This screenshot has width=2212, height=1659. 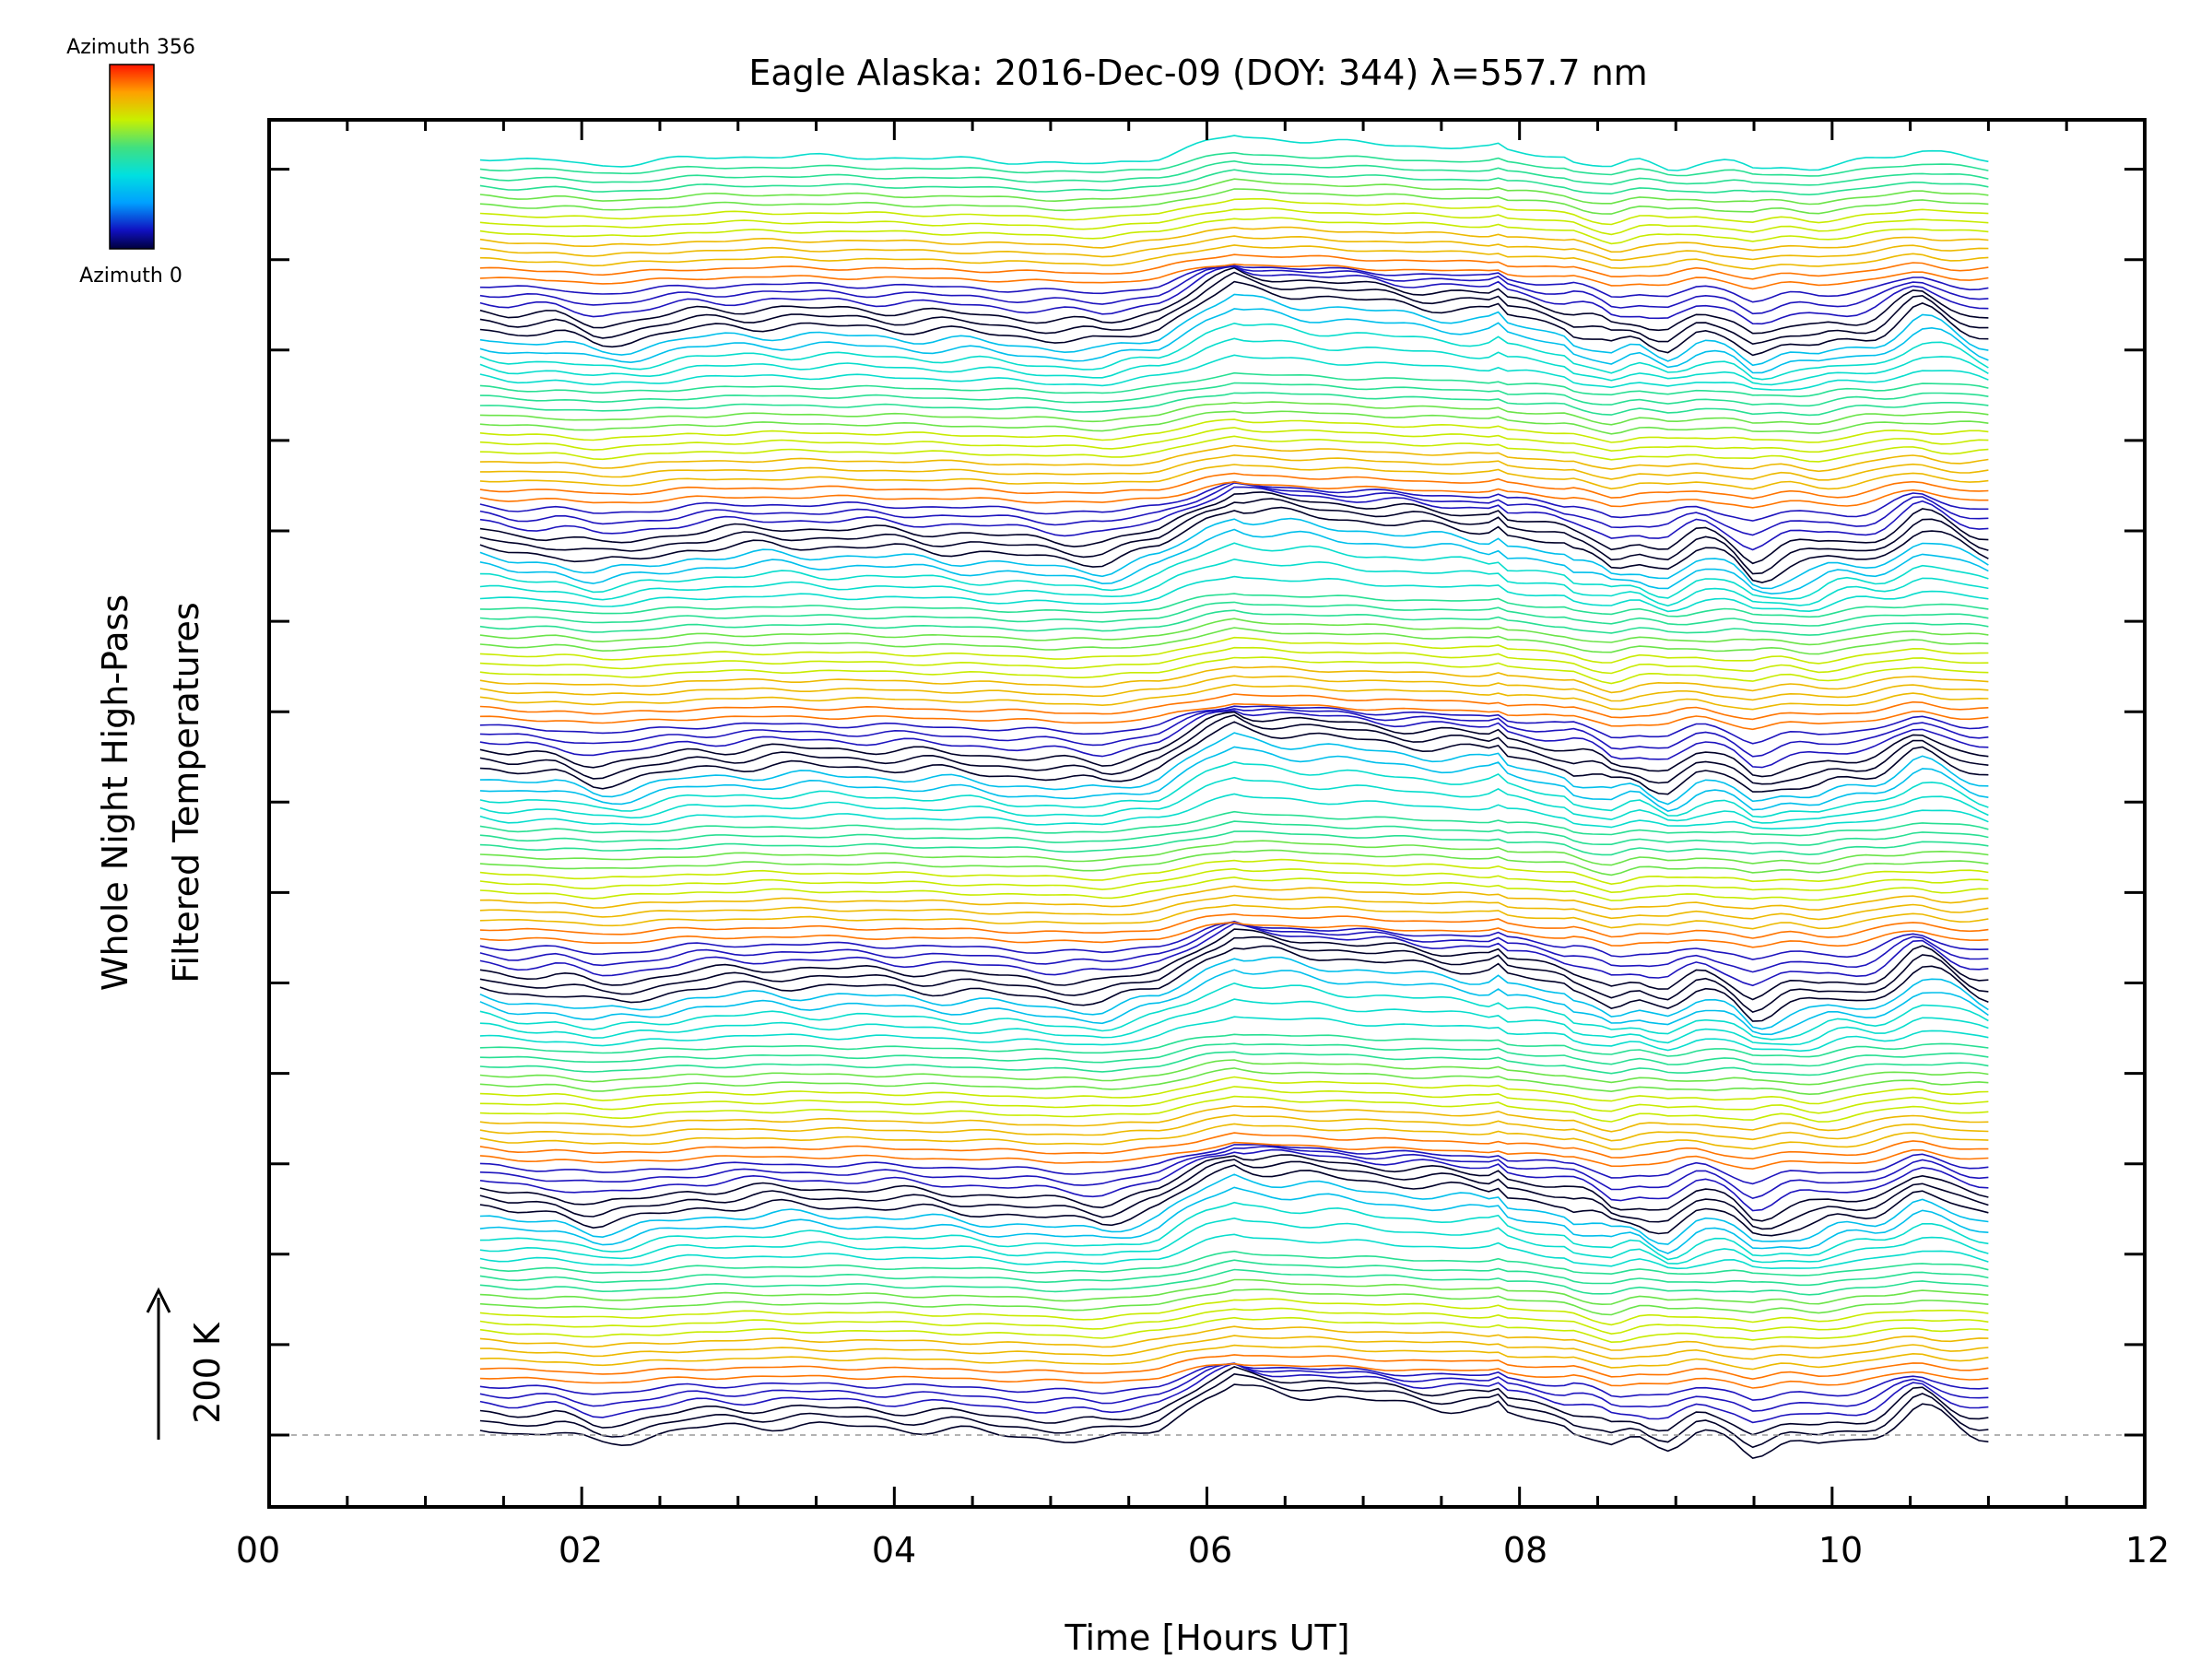 I want to click on colorbar-top-label: Azimuth 356, so click(x=130, y=47).